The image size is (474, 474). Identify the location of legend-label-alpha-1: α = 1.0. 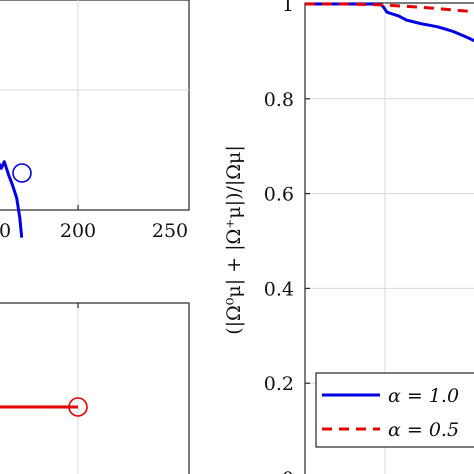
(423, 396).